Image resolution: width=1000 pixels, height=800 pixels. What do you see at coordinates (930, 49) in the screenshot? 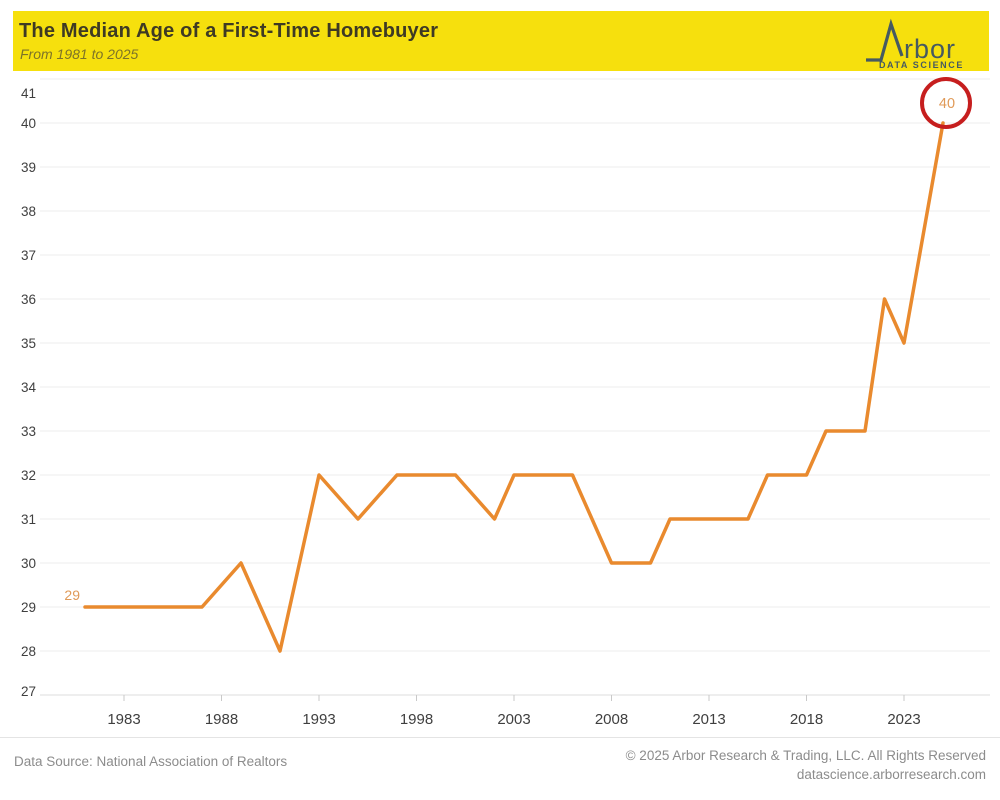
I see `logo-brand-text: rbor` at bounding box center [930, 49].